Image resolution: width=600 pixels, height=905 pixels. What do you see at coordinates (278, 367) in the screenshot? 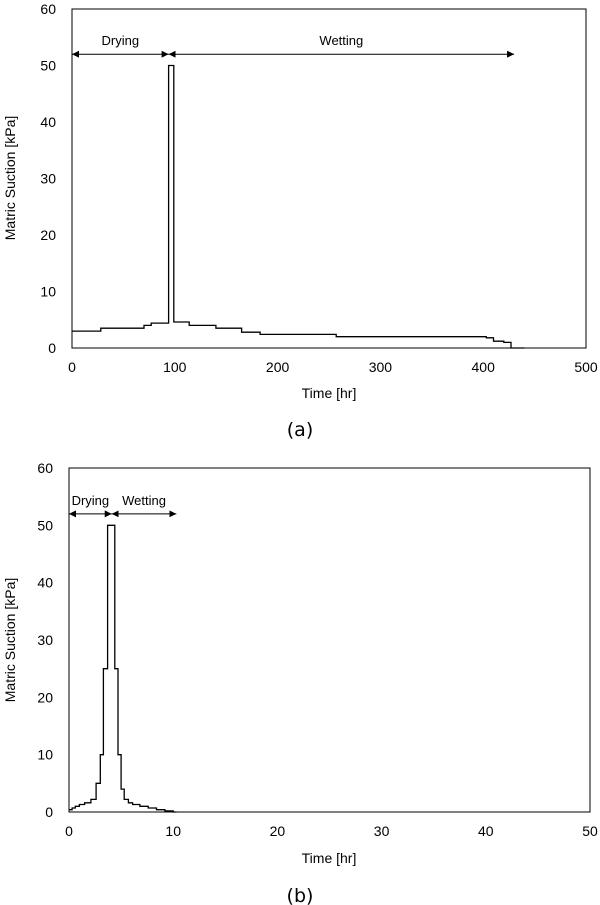
I see `x-tick-label: 200` at bounding box center [278, 367].